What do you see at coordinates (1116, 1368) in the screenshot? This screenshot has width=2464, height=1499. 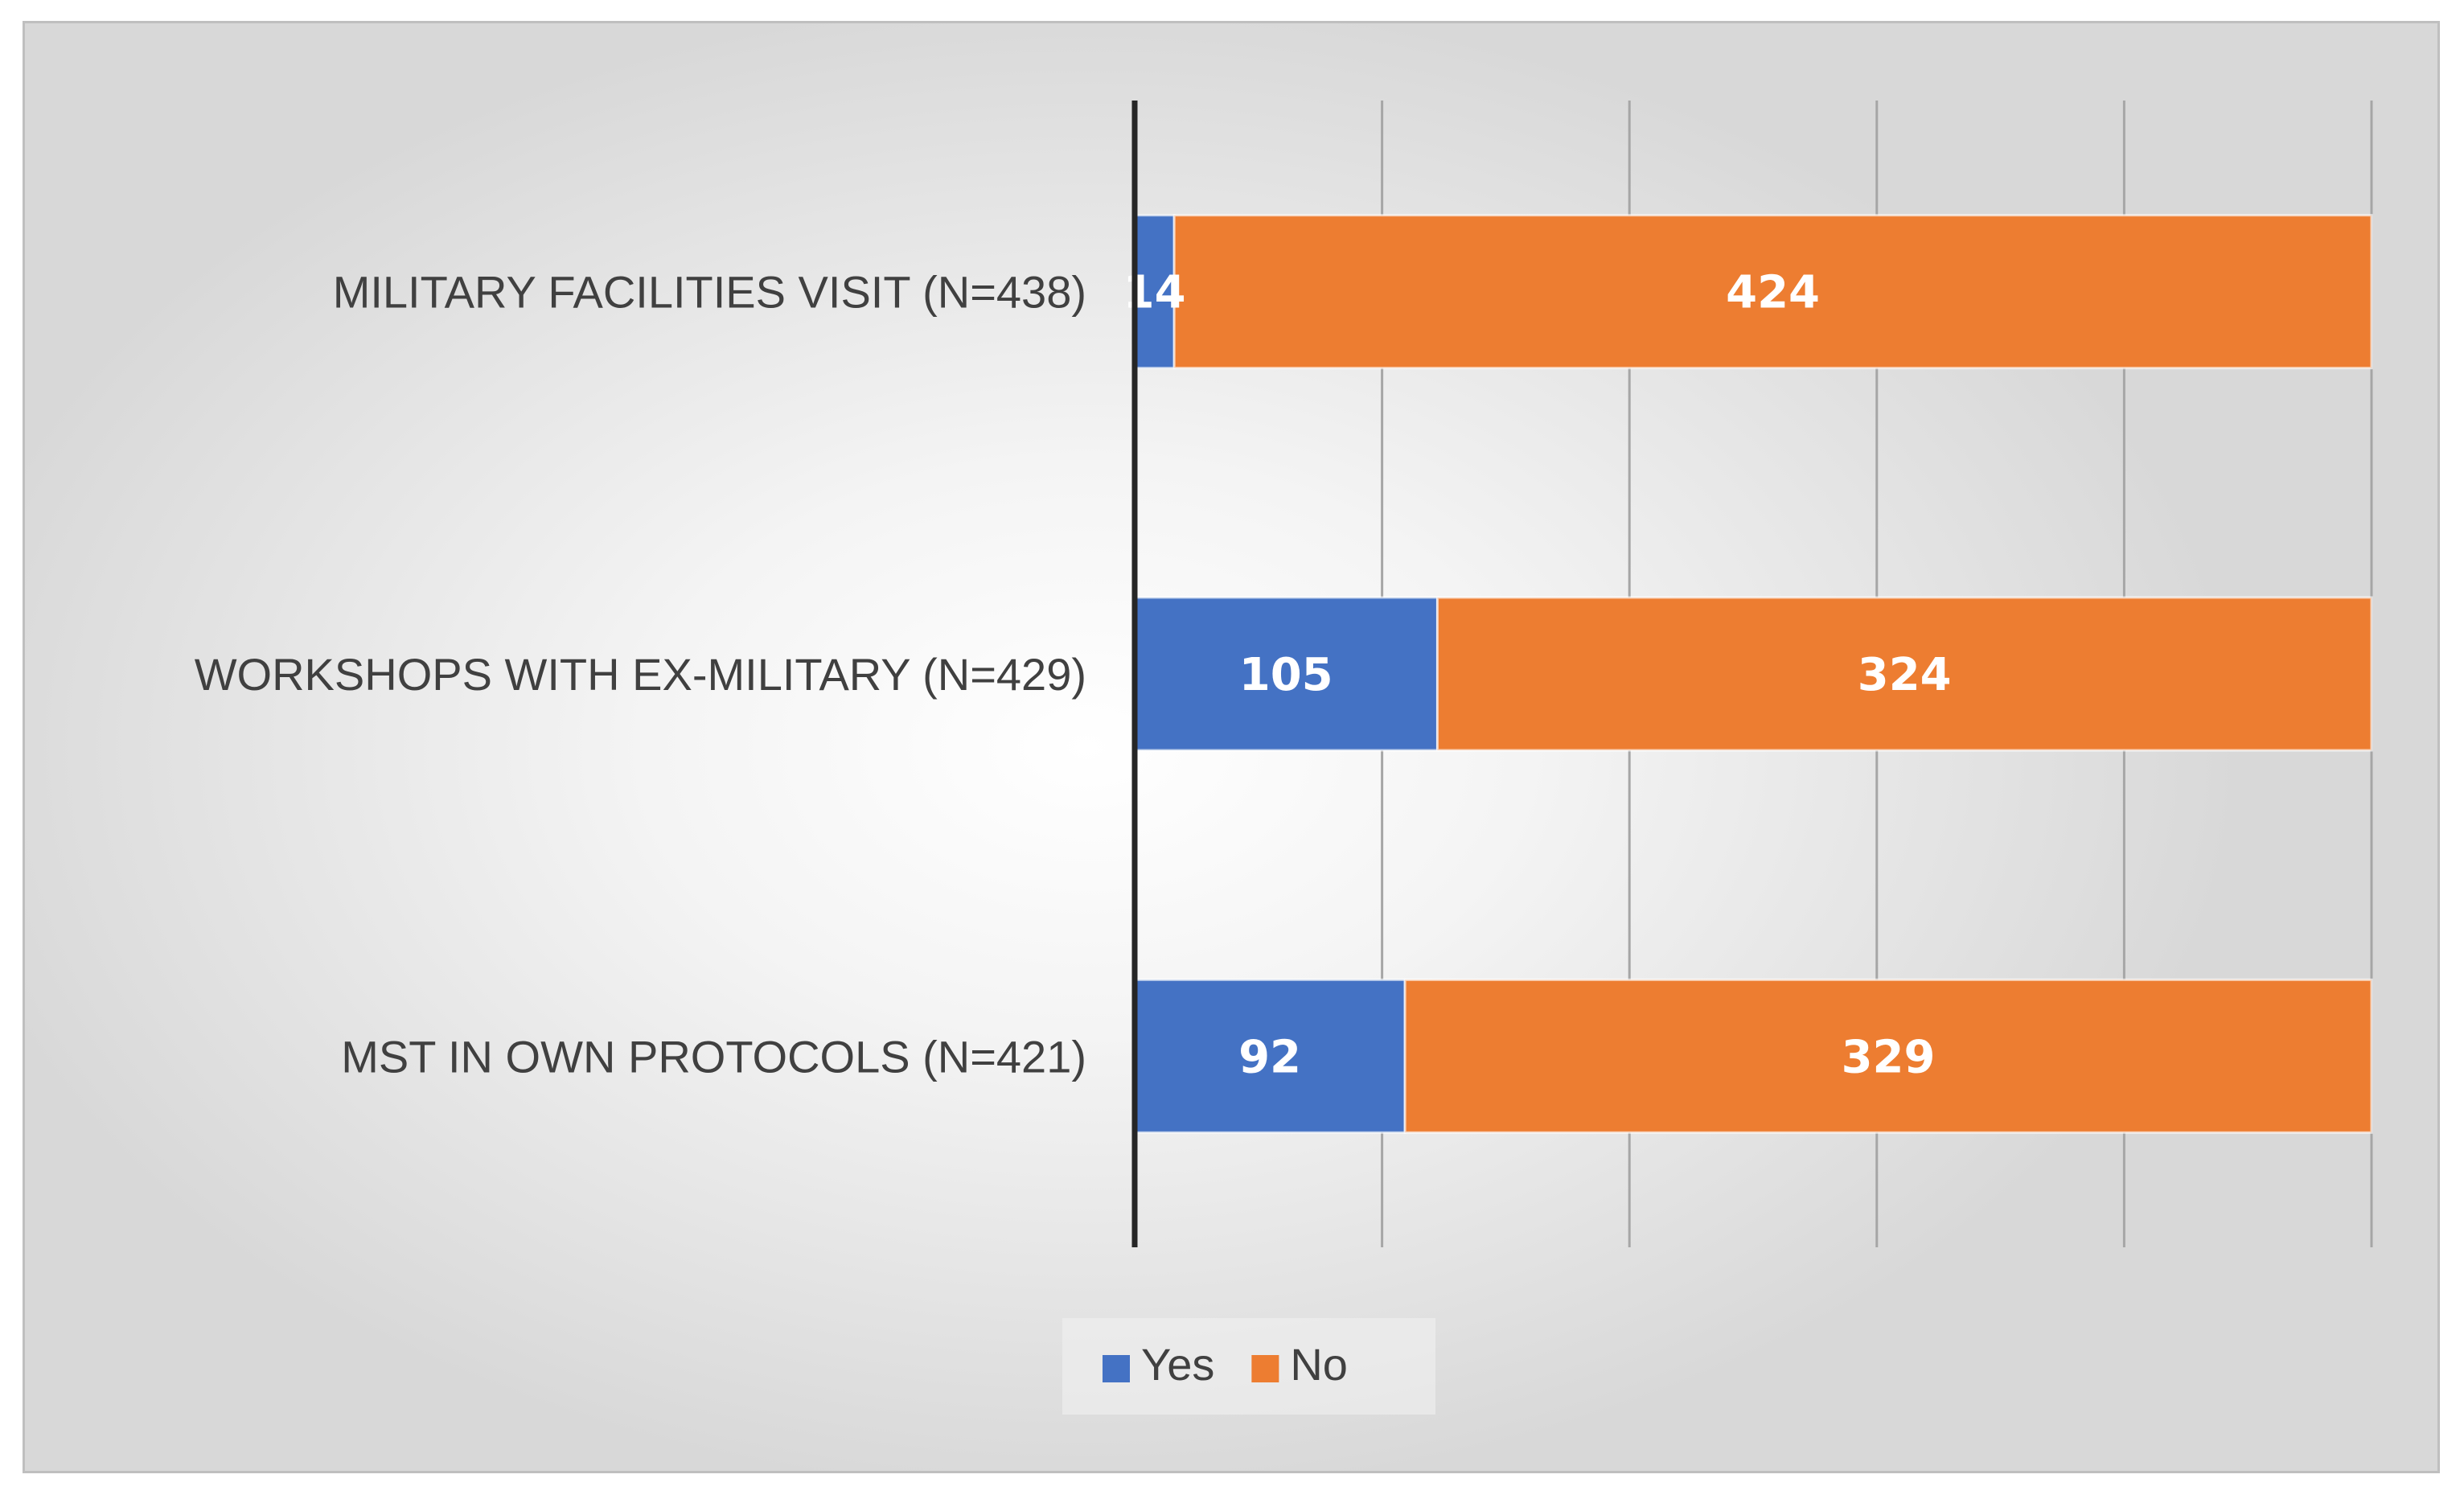 I see `legend-swatch-yes` at bounding box center [1116, 1368].